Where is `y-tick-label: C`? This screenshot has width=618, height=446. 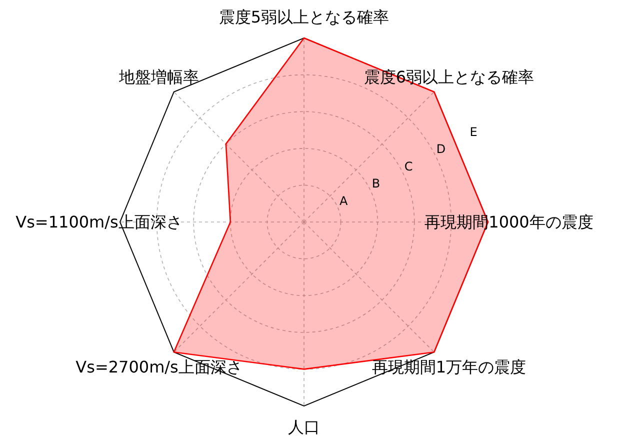
y-tick-label: C is located at coordinates (408, 166).